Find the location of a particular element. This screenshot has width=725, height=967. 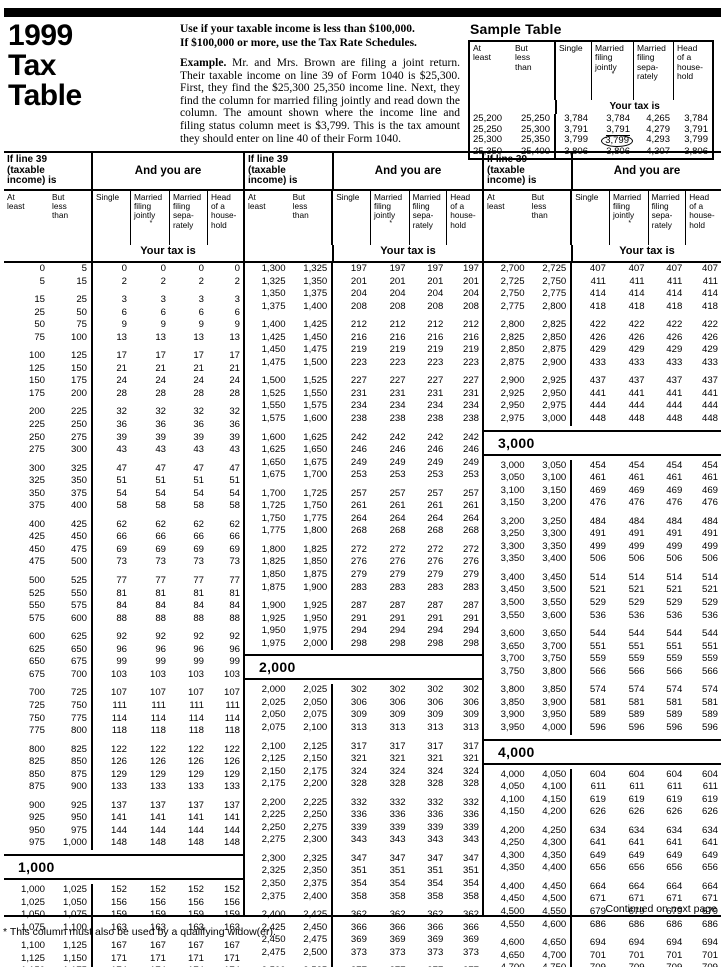

cell-single: 234 is located at coordinates (358, 406).